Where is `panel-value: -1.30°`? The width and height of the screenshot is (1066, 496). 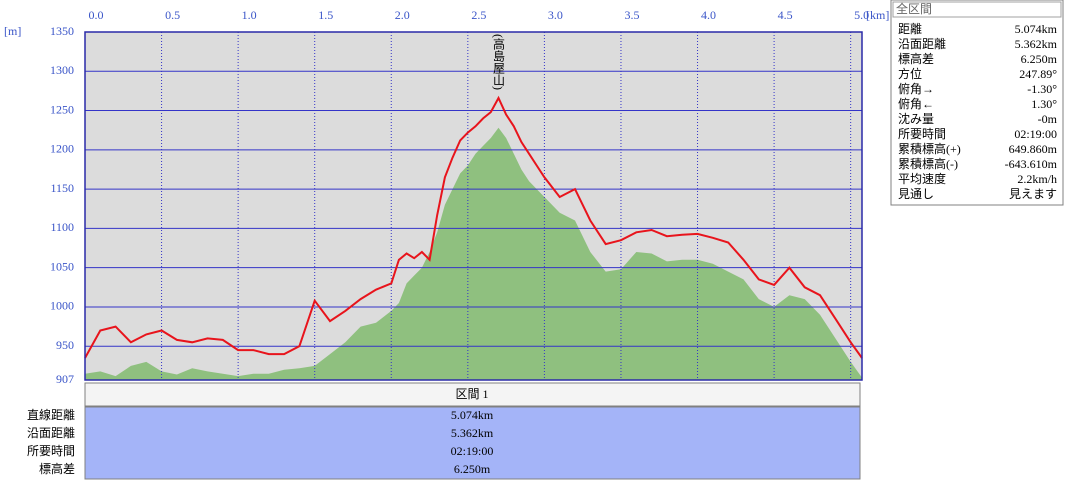
panel-value: -1.30° is located at coordinates (1042, 89).